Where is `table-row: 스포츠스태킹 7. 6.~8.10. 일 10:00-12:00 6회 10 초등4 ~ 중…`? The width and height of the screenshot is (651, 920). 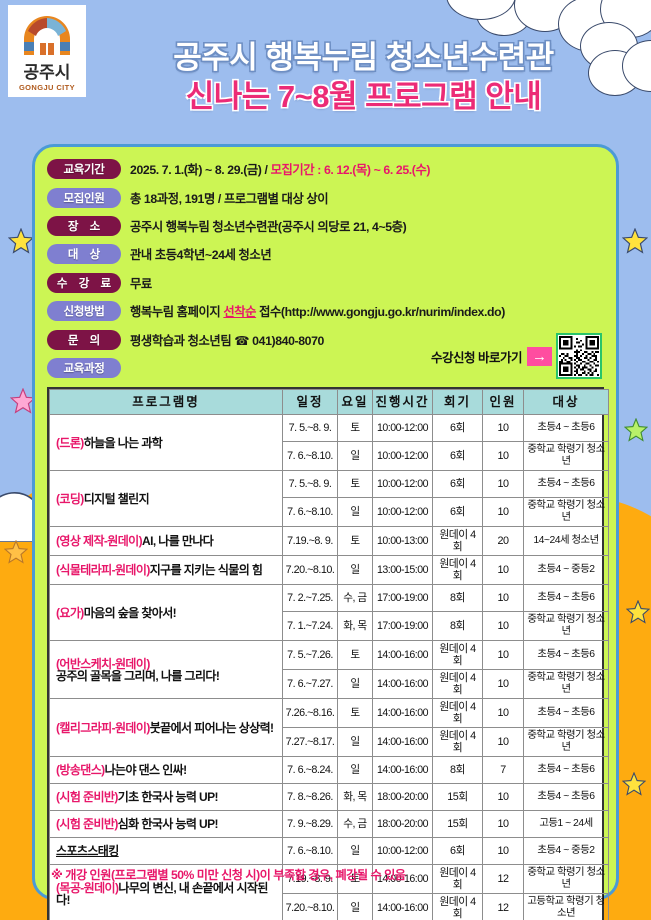
table-row: 스포츠스태킹 7. 6.~8.10. 일 10:00-12:00 6회 10 초등4 ~ 중… is located at coordinates (329, 851).